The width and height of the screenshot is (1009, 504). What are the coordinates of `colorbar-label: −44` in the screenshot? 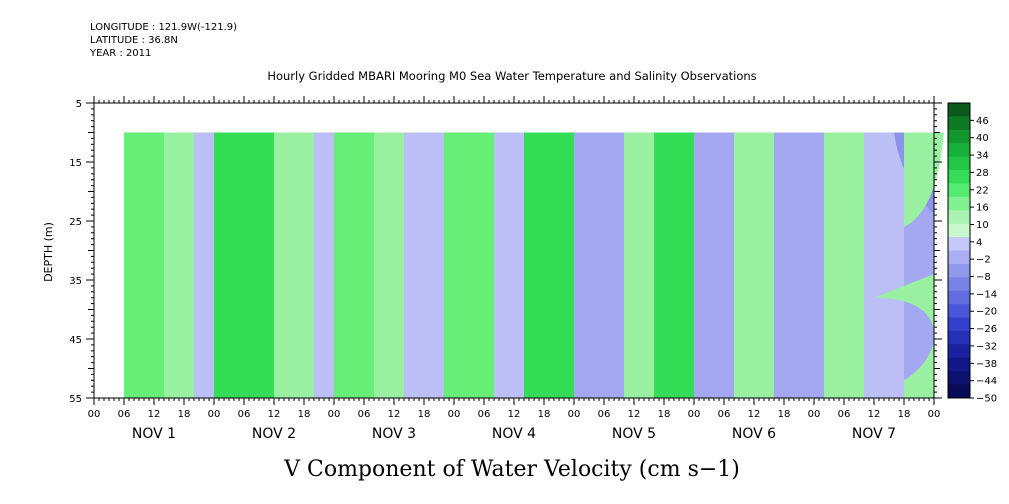 It's located at (986, 381).